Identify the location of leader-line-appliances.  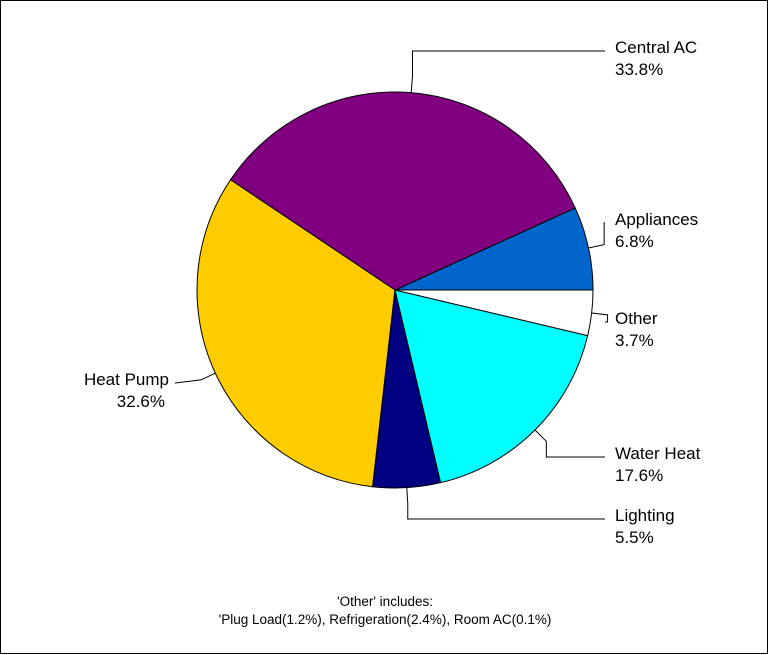
(596, 235).